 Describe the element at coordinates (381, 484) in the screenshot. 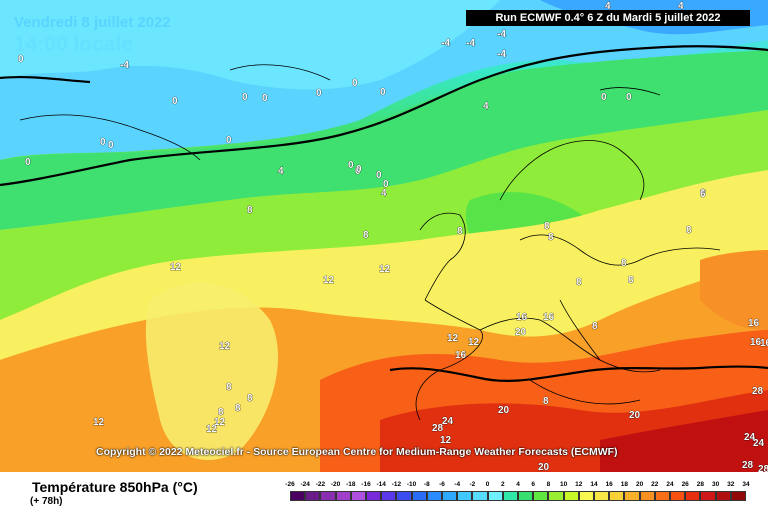

I see `legend-tick: -14` at that location.